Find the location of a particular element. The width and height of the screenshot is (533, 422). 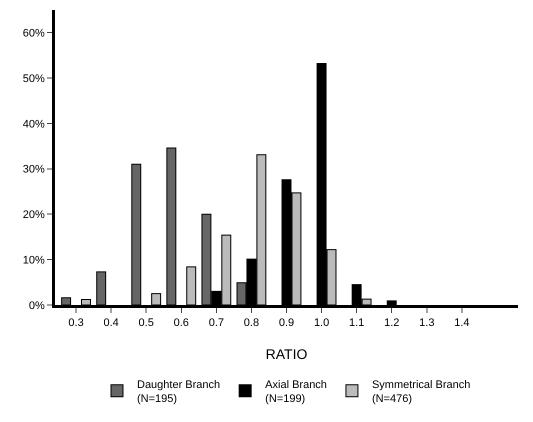

y-tick-label: 40% is located at coordinates (34, 124).